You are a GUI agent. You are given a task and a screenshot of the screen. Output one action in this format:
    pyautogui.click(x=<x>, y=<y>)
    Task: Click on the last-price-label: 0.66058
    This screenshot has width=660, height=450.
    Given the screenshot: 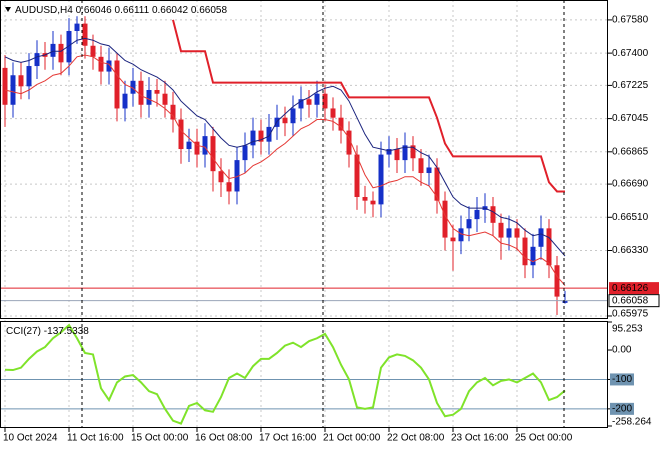 What is the action you would take?
    pyautogui.click(x=630, y=300)
    